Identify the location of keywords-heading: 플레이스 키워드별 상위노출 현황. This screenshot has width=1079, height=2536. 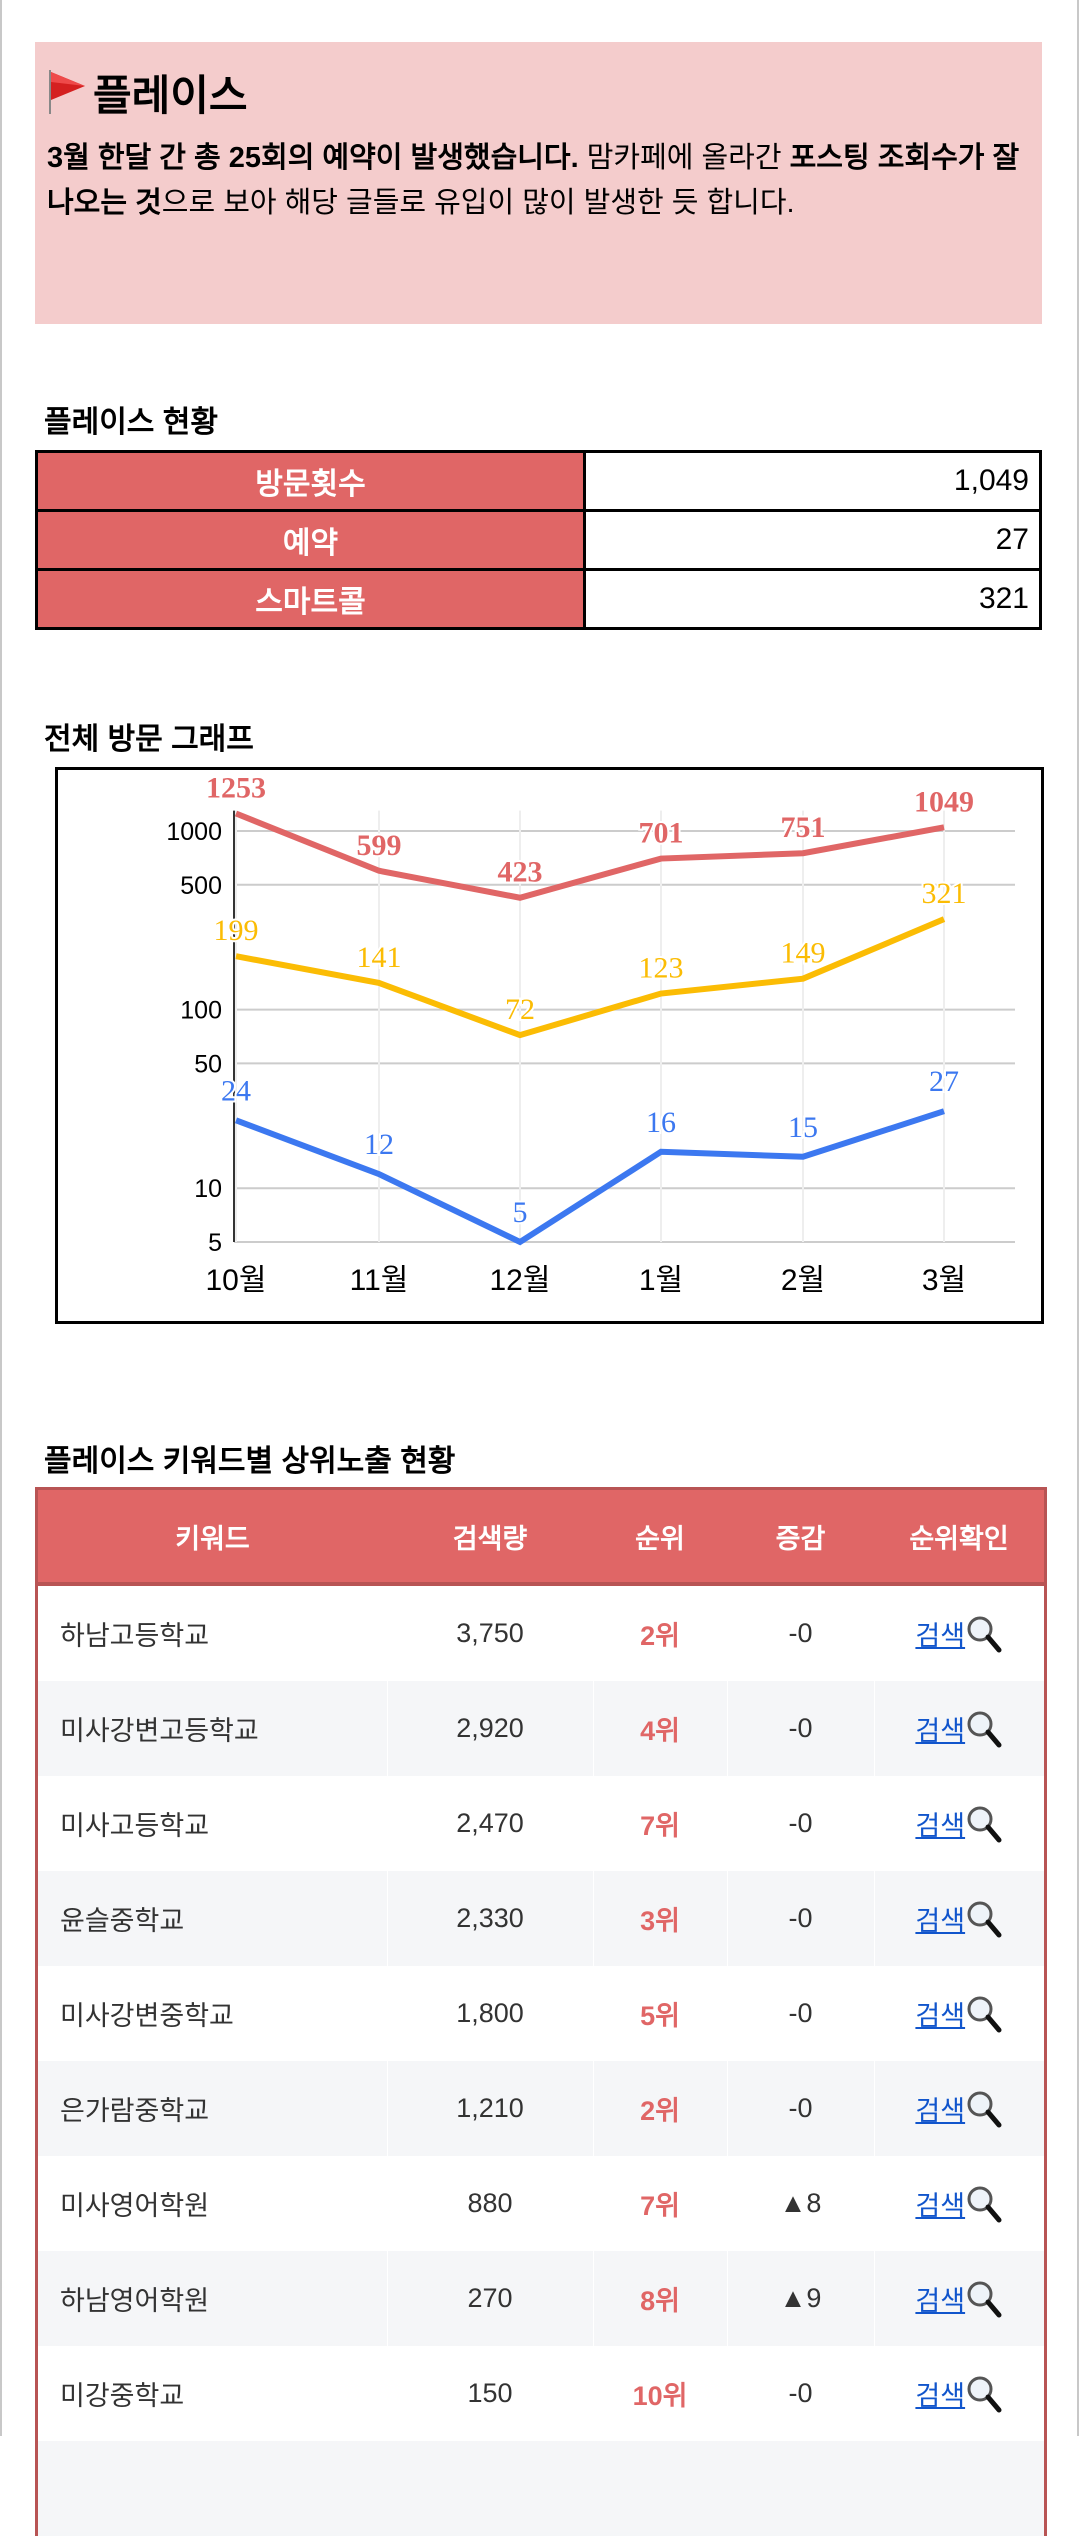
(250, 1461).